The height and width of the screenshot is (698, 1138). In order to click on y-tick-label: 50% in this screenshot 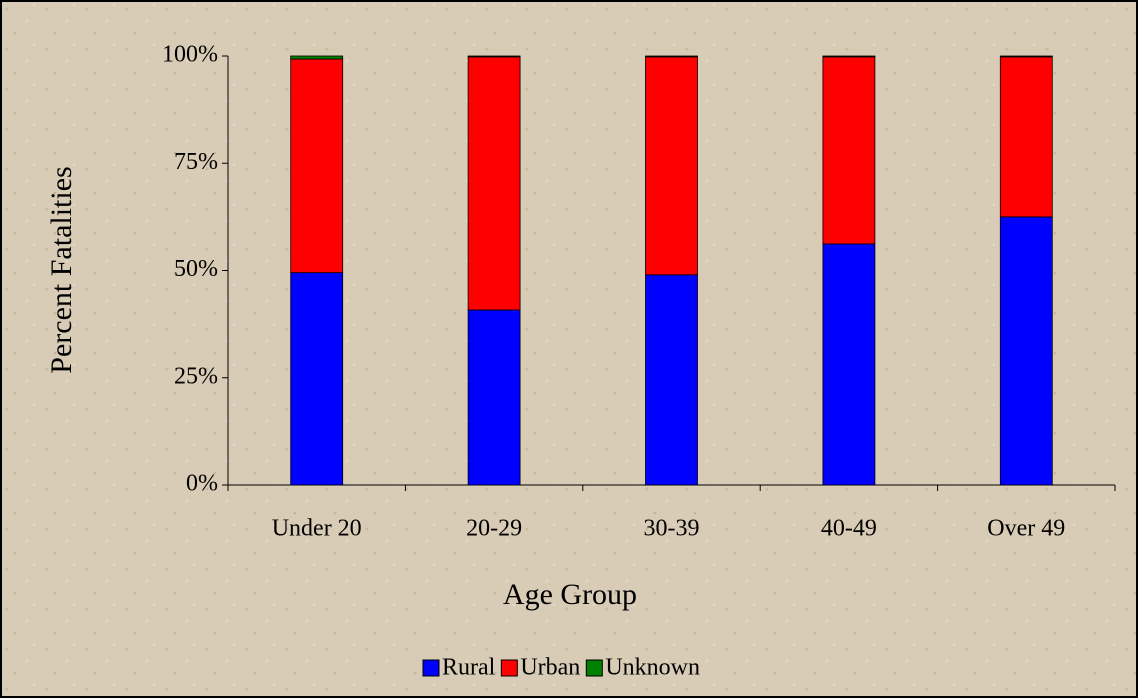, I will do `click(196, 269)`.